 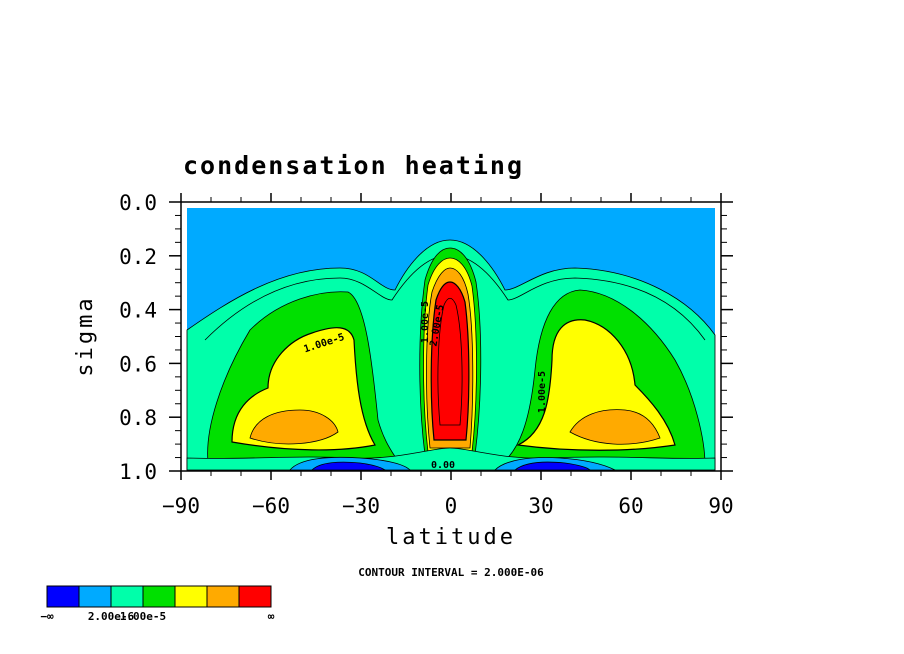 What do you see at coordinates (540, 506) in the screenshot?
I see `x-tick-label: 30` at bounding box center [540, 506].